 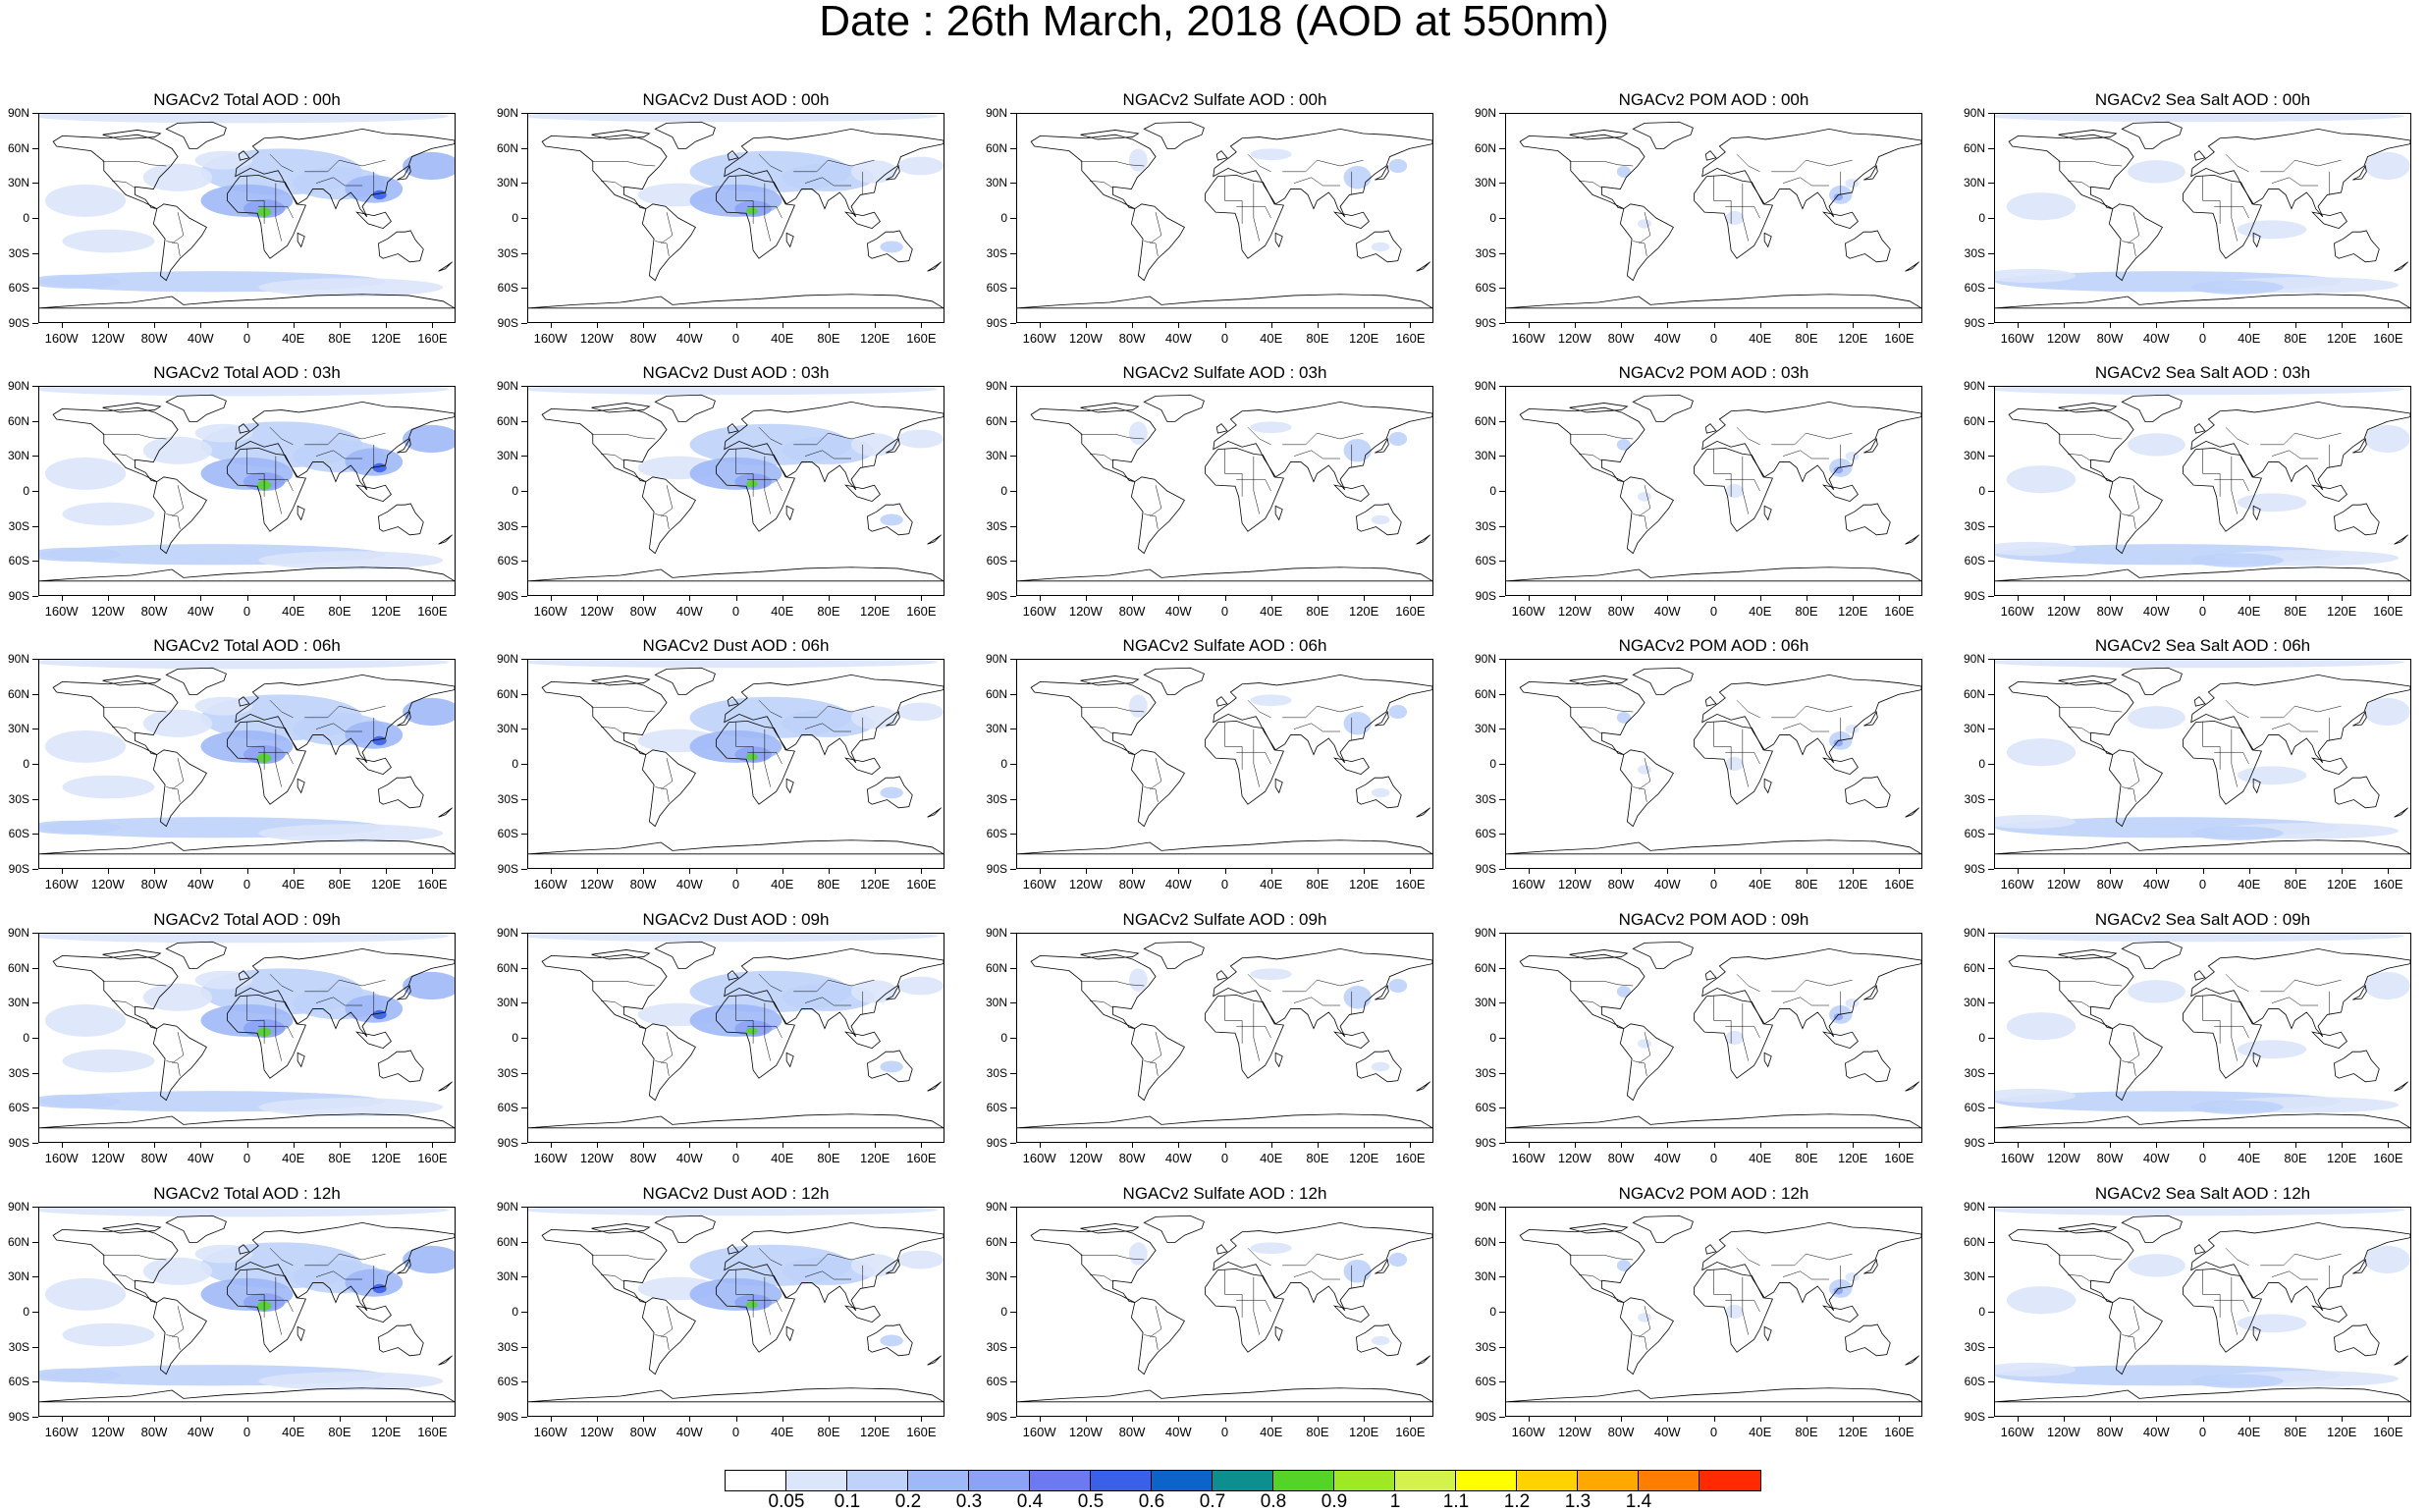 What do you see at coordinates (2341, 338) in the screenshot?
I see `lon-label: 120E` at bounding box center [2341, 338].